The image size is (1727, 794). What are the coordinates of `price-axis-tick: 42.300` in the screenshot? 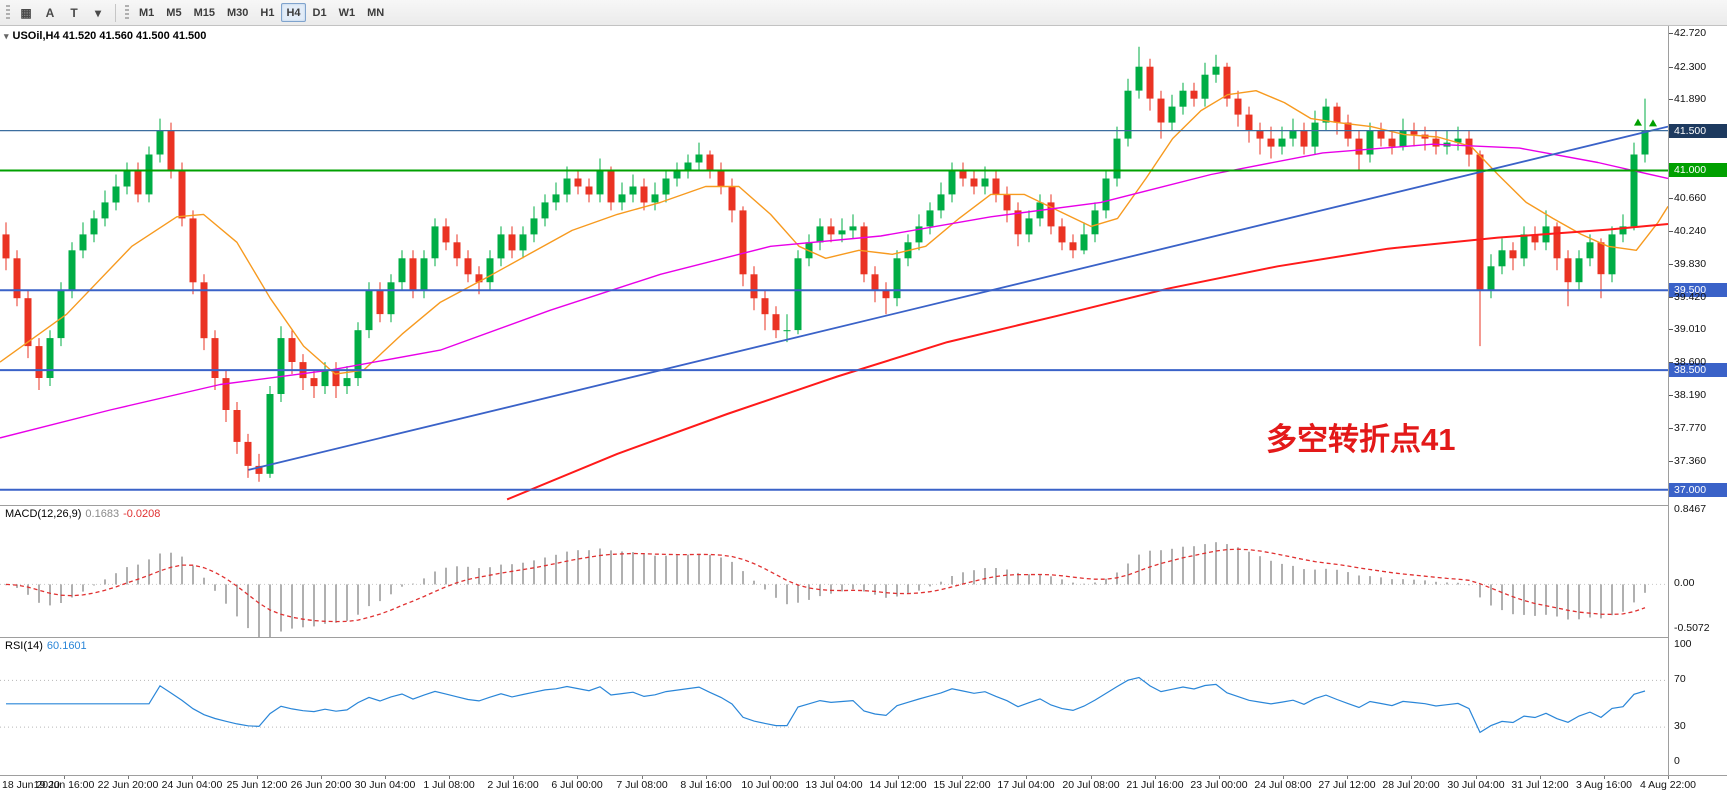 It's located at (1690, 67).